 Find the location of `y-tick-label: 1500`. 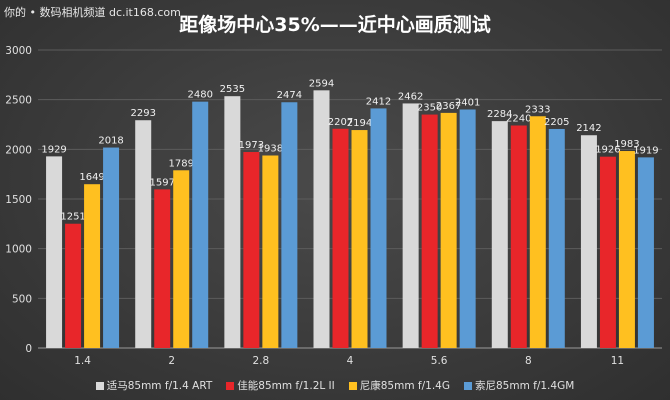

y-tick-label: 1500 is located at coordinates (18, 200).